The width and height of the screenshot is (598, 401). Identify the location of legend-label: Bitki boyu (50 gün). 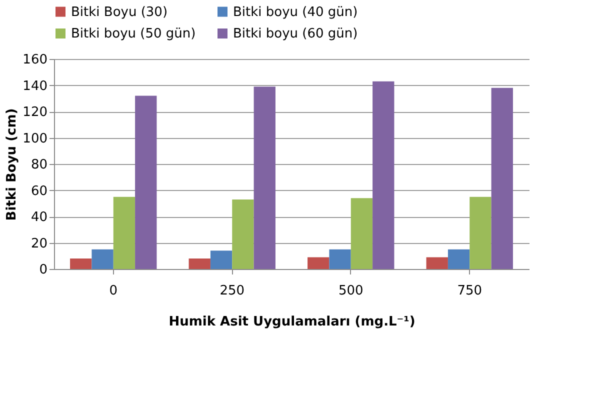
(133, 34).